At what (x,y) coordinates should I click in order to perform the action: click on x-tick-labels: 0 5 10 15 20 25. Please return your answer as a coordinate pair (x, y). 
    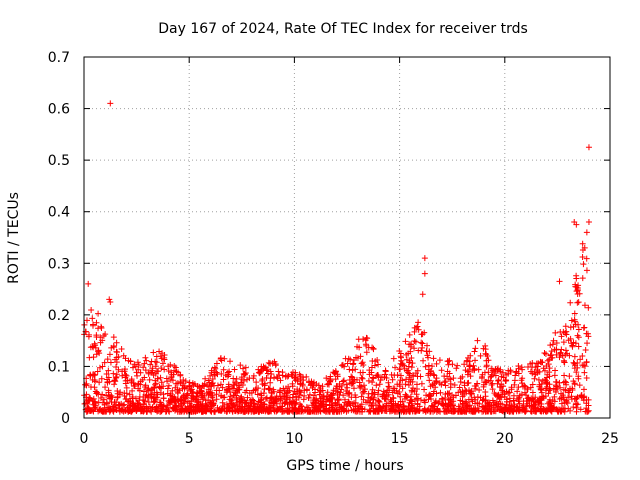
    Looking at the image, I should click on (349, 439).